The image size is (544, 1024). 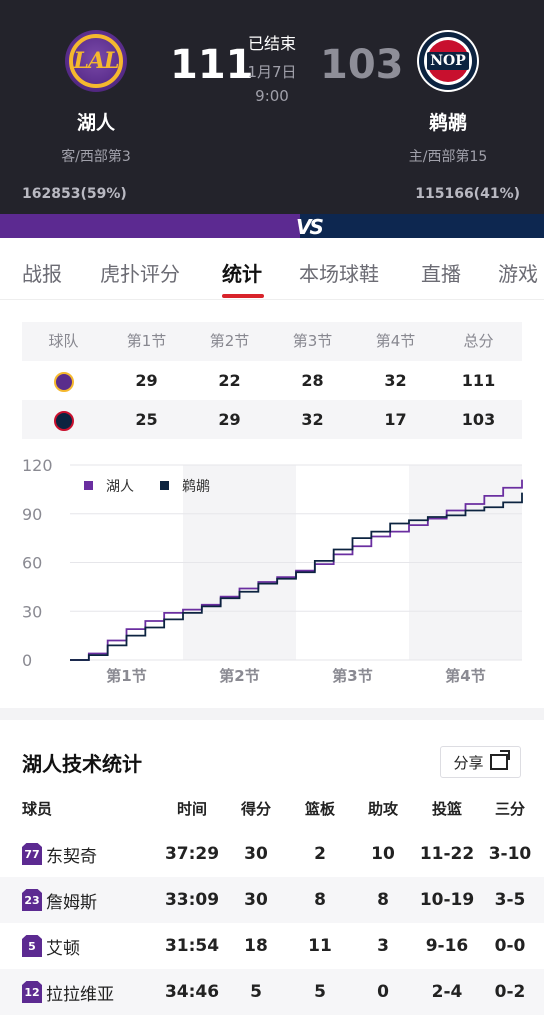 I want to click on header-assists: 助攻, so click(x=382, y=809).